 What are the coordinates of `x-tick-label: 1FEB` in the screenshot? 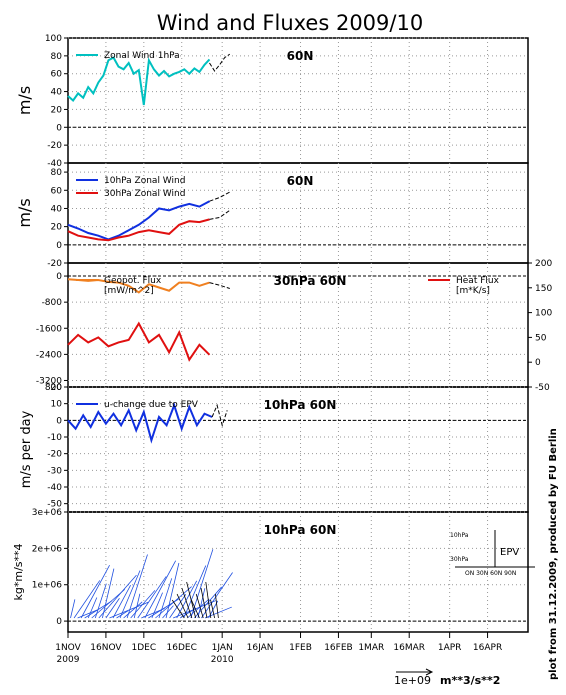 It's located at (300, 648).